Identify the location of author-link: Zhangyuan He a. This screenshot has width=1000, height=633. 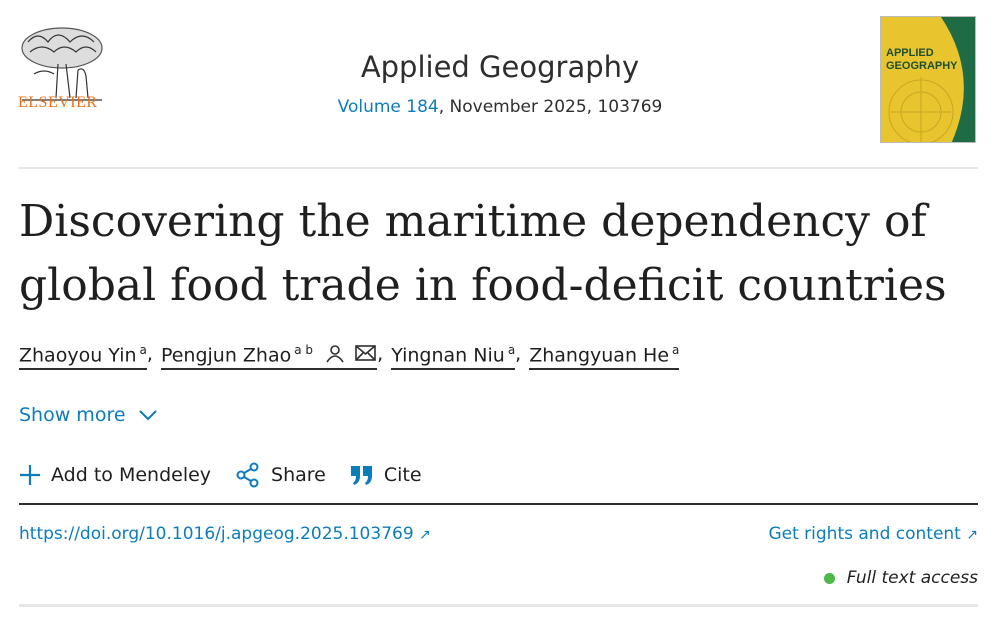
(604, 357).